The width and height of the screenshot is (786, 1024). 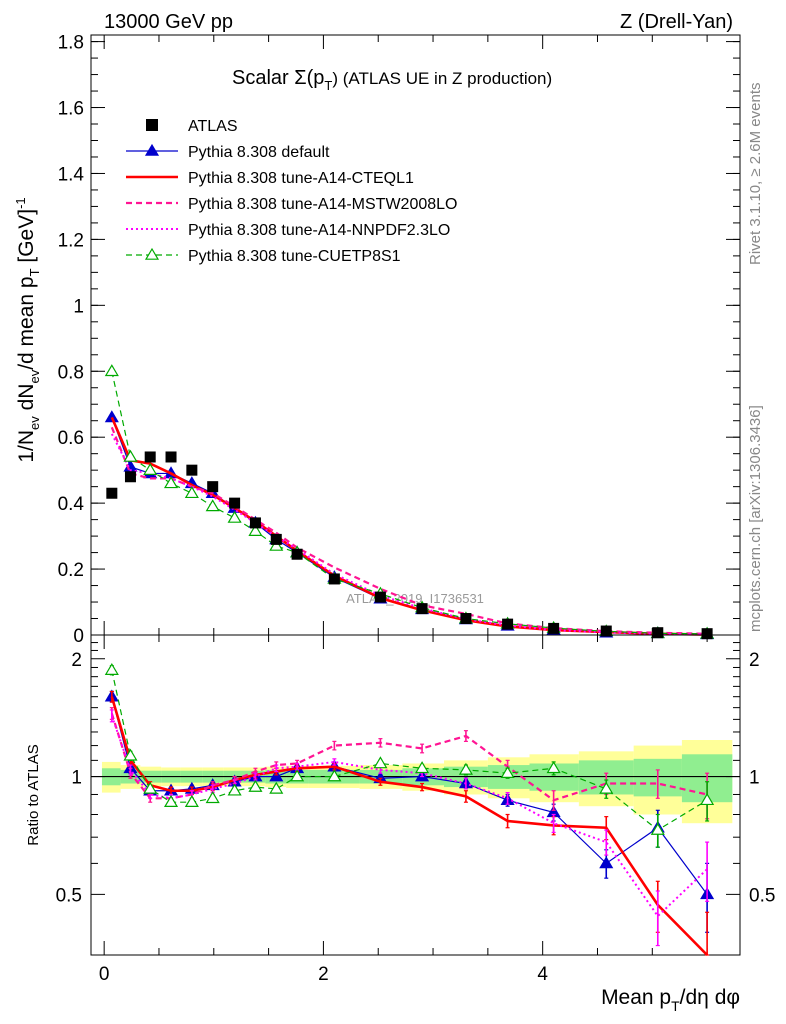 I want to click on chart-title: Scalar Σ(pT) (ATLAS UE in Z production), so click(x=392, y=80).